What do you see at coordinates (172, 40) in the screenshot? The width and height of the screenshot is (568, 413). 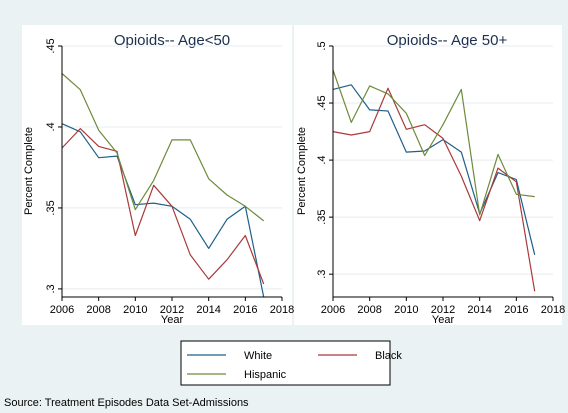 I see `panel-title: Opioids-- Age<50` at bounding box center [172, 40].